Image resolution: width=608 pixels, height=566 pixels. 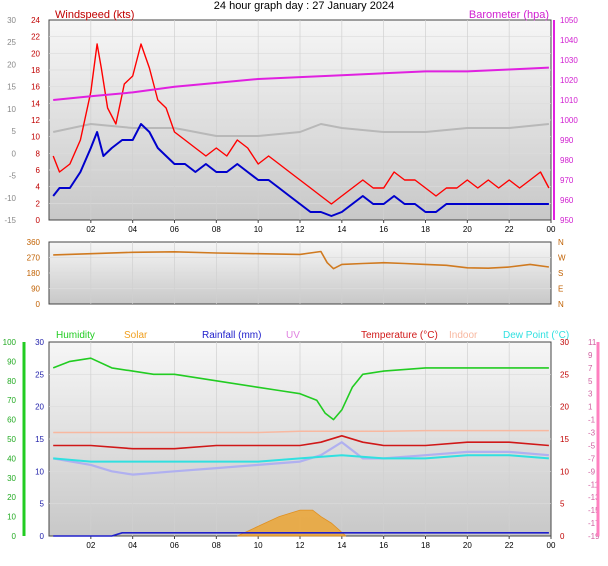 I want to click on rain-tick: 25, so click(x=39, y=374).